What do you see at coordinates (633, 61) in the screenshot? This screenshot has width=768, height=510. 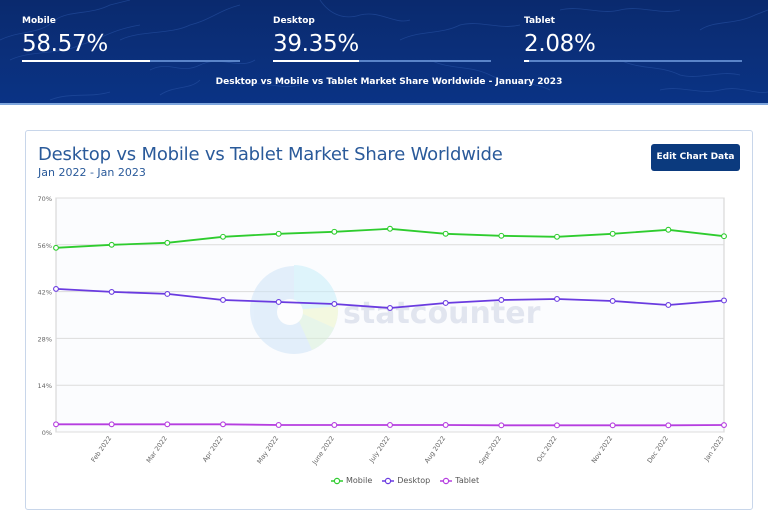 I see `stat-tablet-bar` at bounding box center [633, 61].